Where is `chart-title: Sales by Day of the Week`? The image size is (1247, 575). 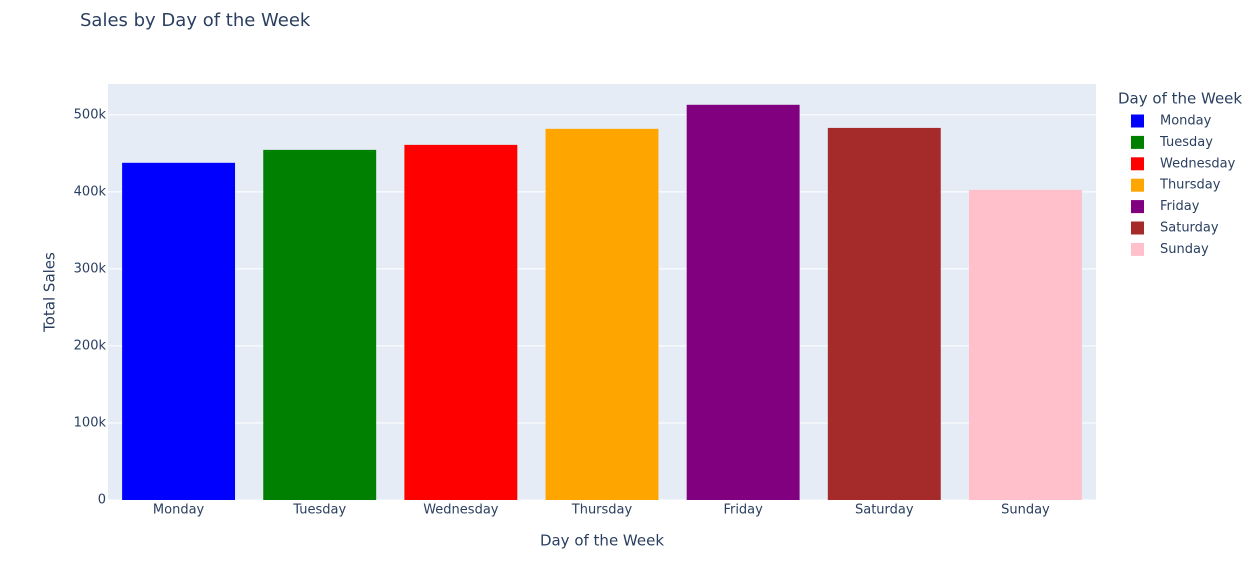 chart-title: Sales by Day of the Week is located at coordinates (195, 20).